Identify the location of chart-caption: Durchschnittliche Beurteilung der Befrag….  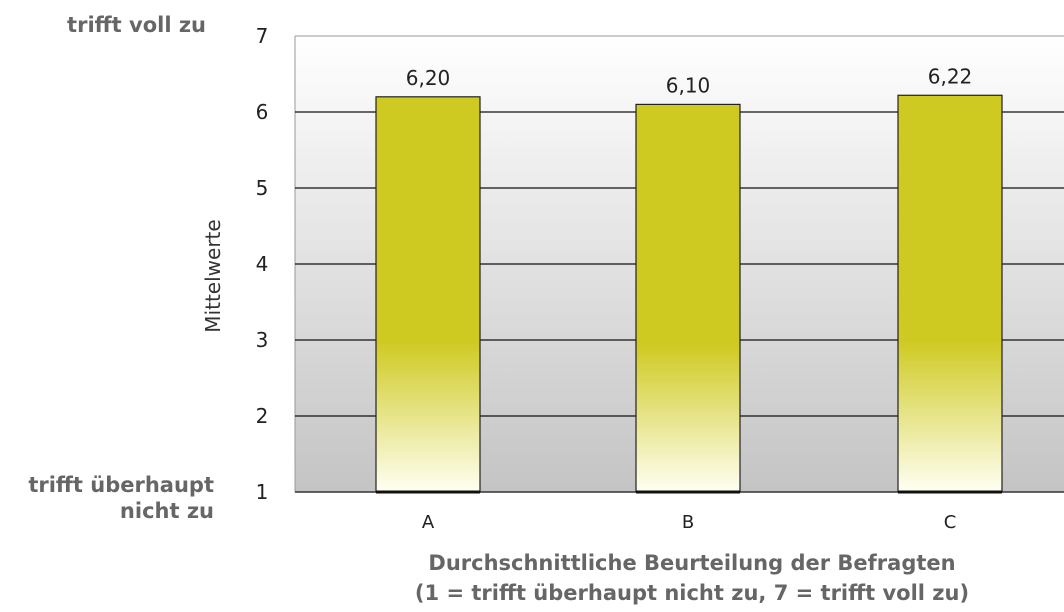
(692, 578).